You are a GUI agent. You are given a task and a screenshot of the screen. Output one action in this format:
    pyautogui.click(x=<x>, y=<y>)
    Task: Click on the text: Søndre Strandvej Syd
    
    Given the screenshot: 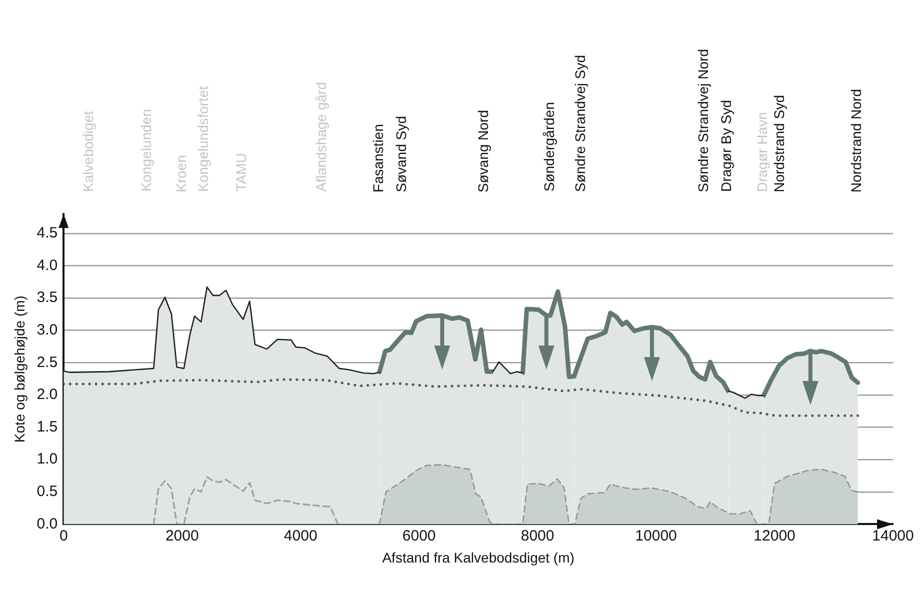 What is the action you would take?
    pyautogui.click(x=580, y=123)
    